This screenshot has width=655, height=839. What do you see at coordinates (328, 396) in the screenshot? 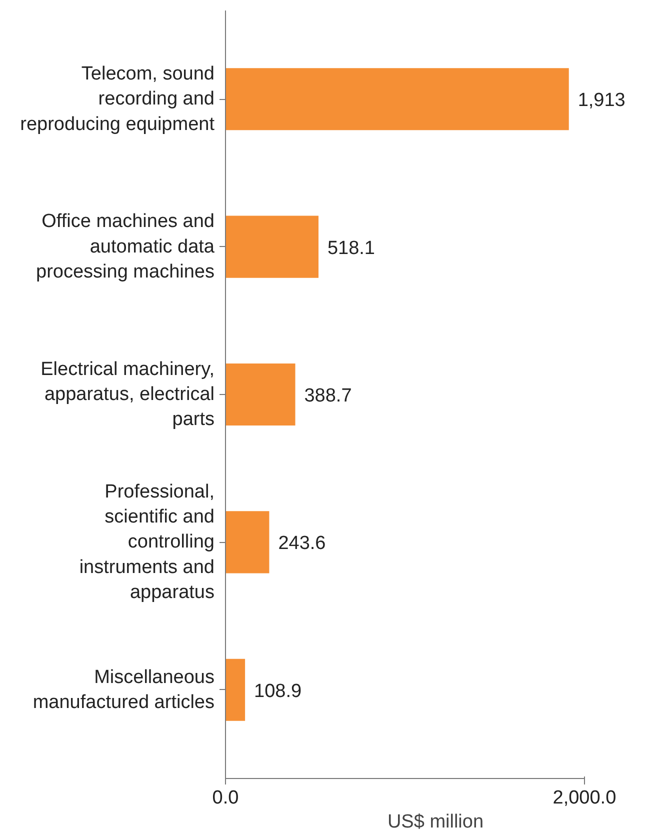
I see `data-label: 388.7` at bounding box center [328, 396].